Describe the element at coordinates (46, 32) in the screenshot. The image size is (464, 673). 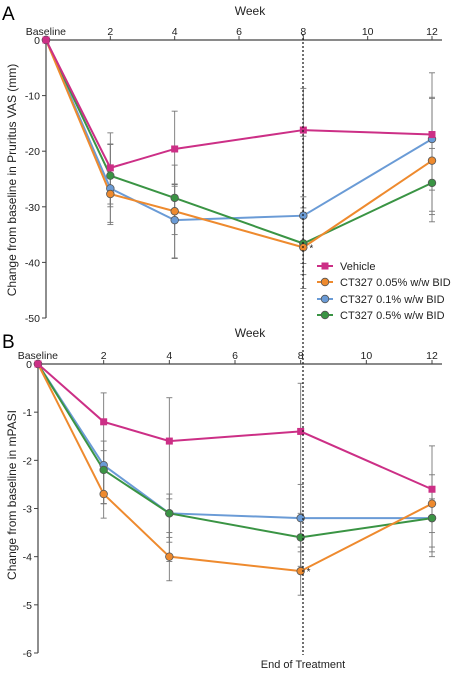
I see `panel-a-x-tick-label: Baseline` at that location.